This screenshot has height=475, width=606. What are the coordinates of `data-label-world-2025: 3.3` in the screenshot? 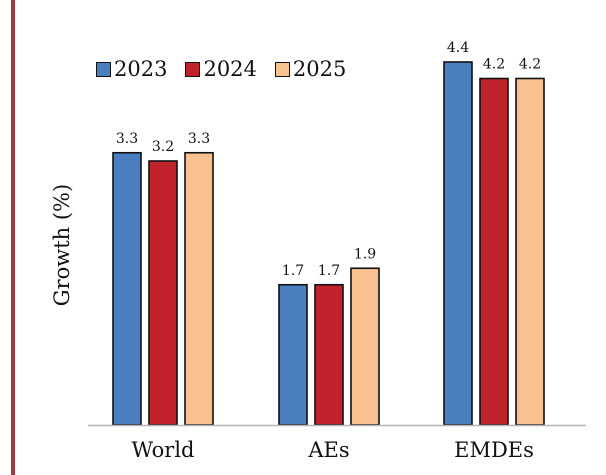 It's located at (199, 139).